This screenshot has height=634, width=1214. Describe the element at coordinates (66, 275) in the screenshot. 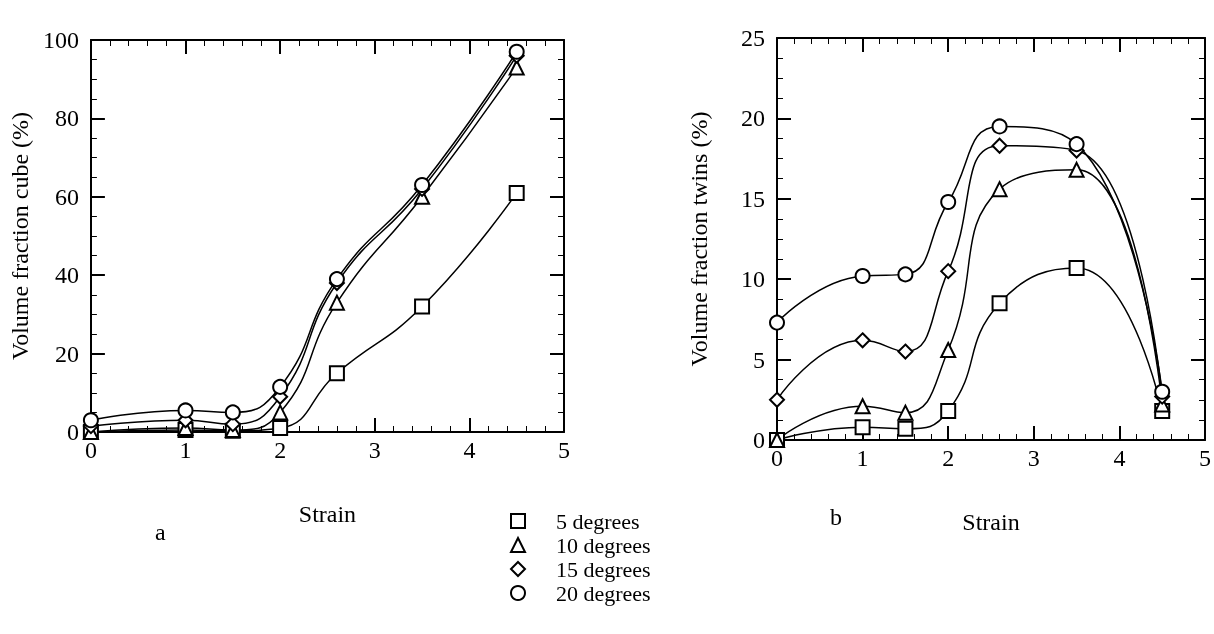

I see `y-tick-label: 40` at that location.